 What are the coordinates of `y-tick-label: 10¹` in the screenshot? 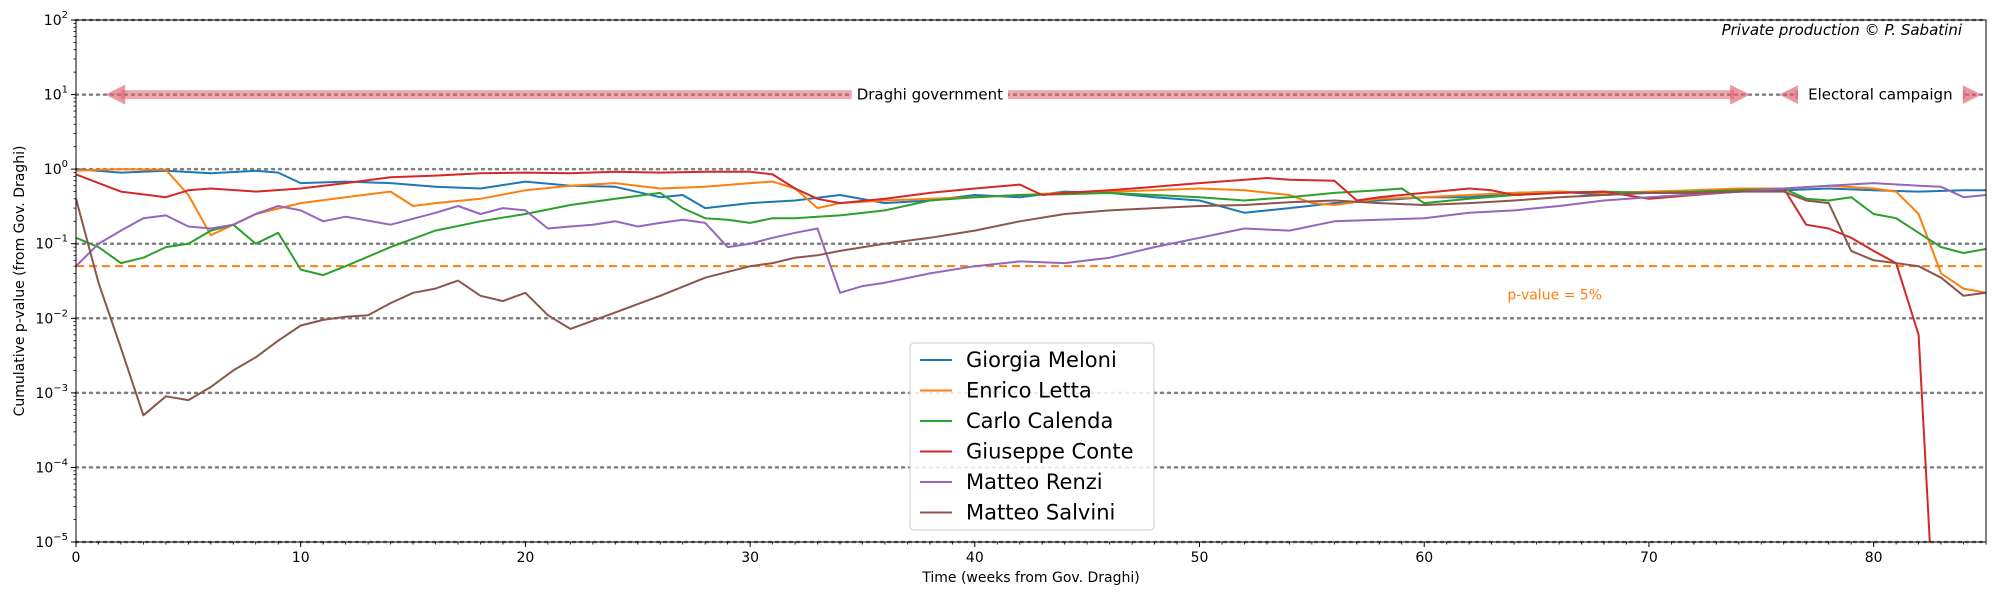 It's located at (56, 94).